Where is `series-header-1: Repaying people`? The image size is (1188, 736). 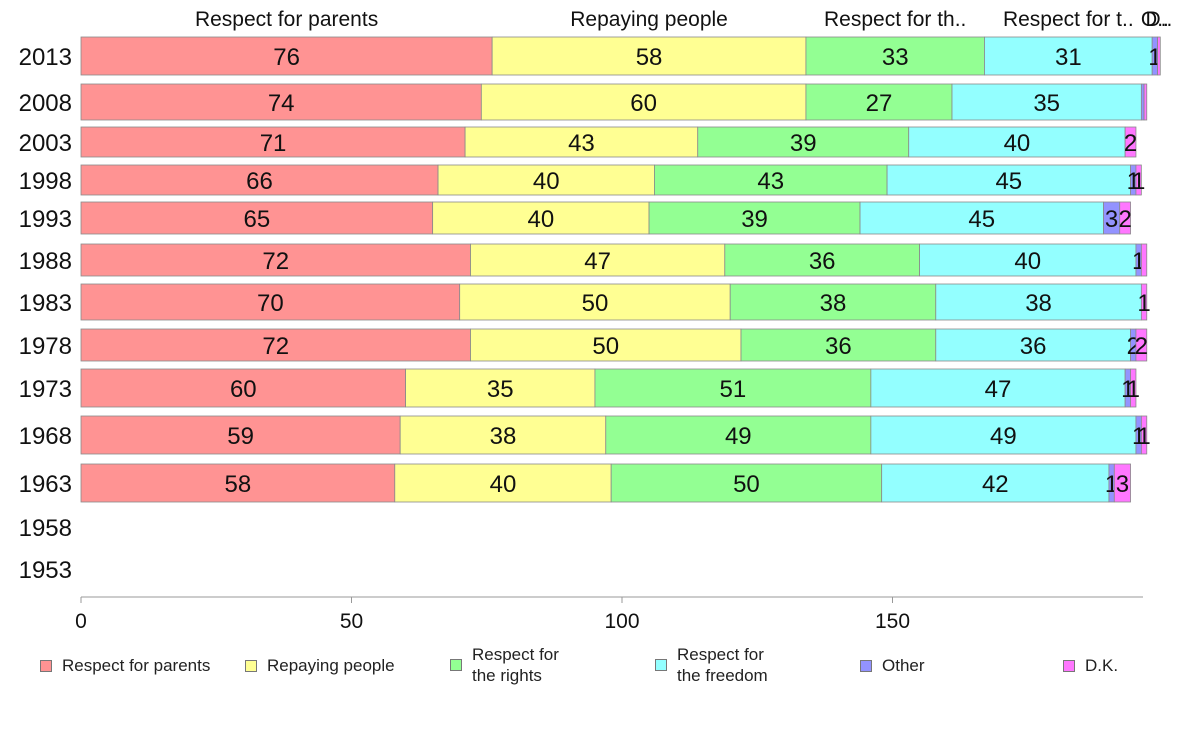
series-header-1: Repaying people is located at coordinates (649, 19).